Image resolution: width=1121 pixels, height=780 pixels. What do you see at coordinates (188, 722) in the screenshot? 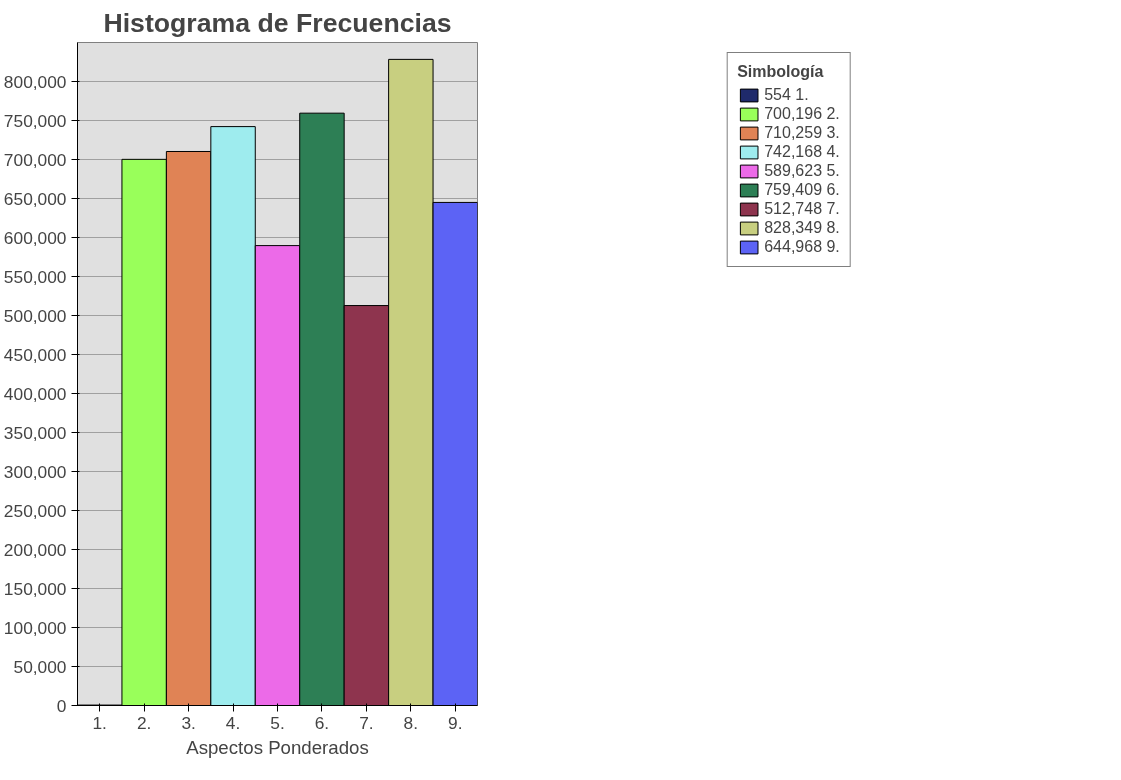
I see `x-tick-label: 3.` at bounding box center [188, 722].